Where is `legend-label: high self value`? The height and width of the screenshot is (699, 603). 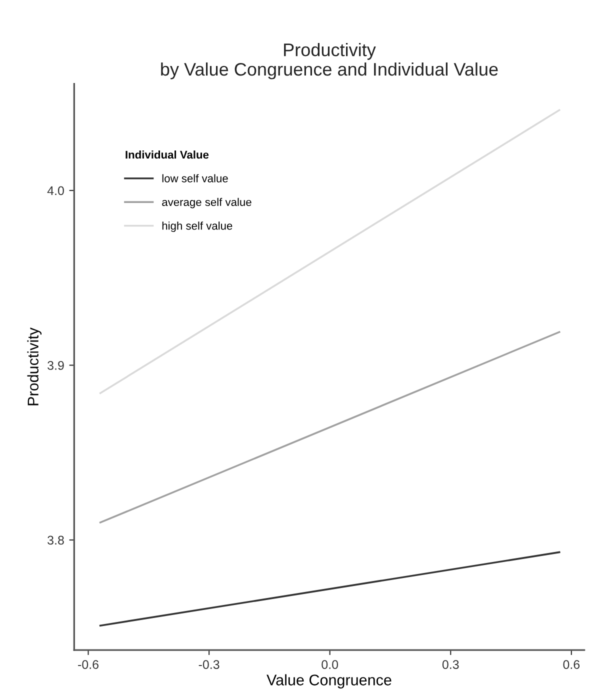
legend-label: high self value is located at coordinates (197, 227).